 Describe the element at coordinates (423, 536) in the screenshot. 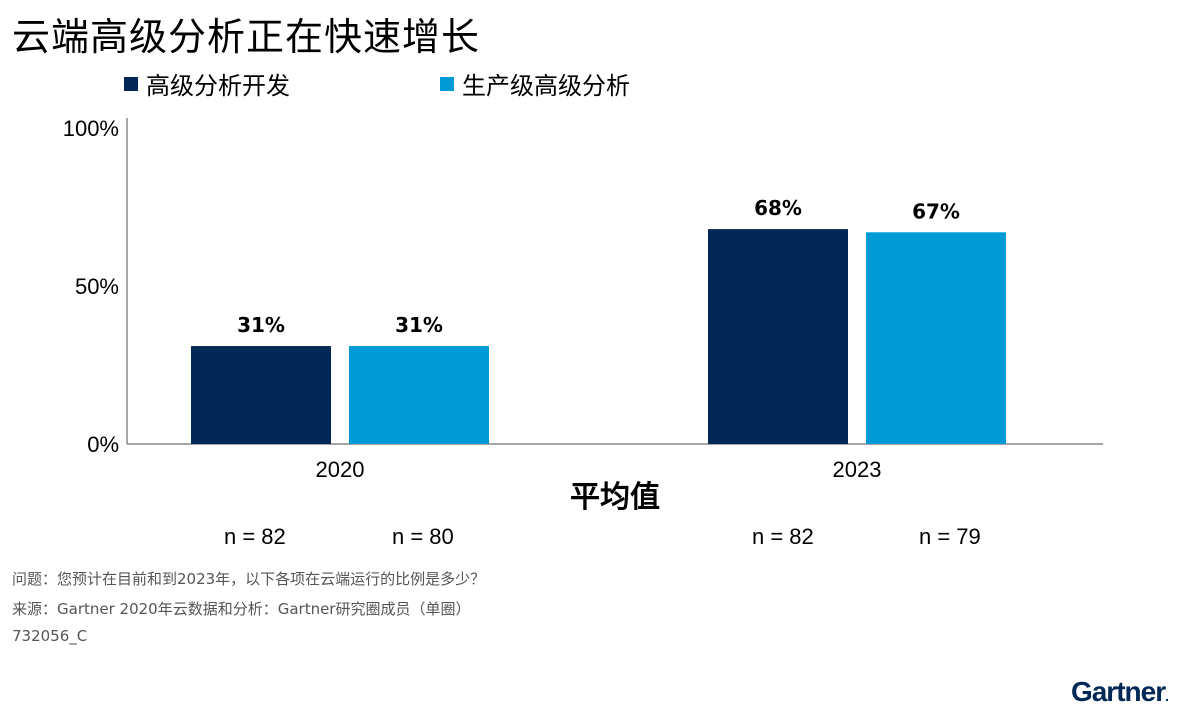

I see `n-count-2020-series-2: n = 80` at that location.